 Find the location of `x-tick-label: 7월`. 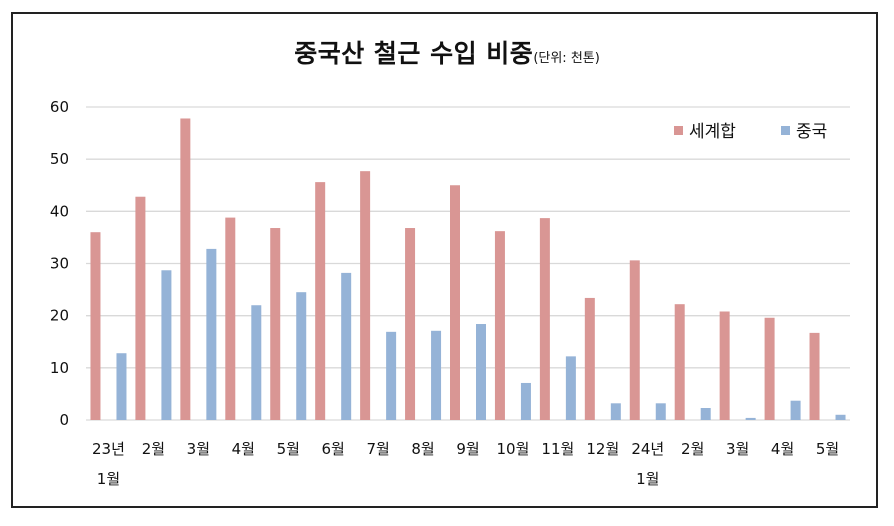

x-tick-label: 7월 is located at coordinates (377, 449).